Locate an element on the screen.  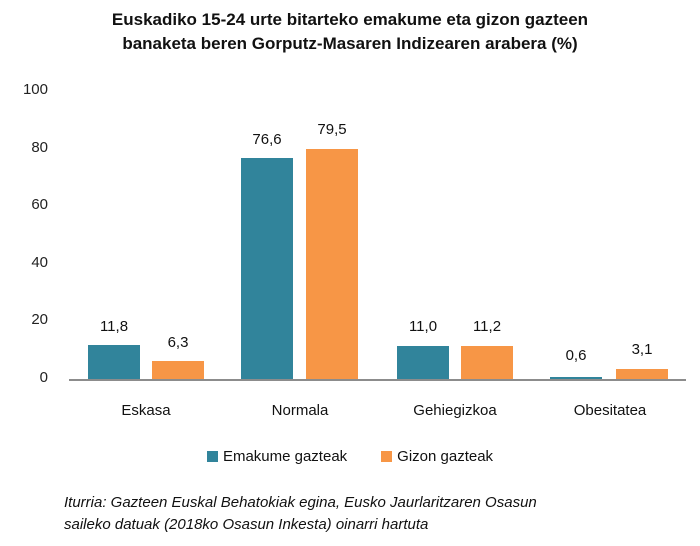
legend-item-men: Gizon gazteak is located at coordinates (437, 456).